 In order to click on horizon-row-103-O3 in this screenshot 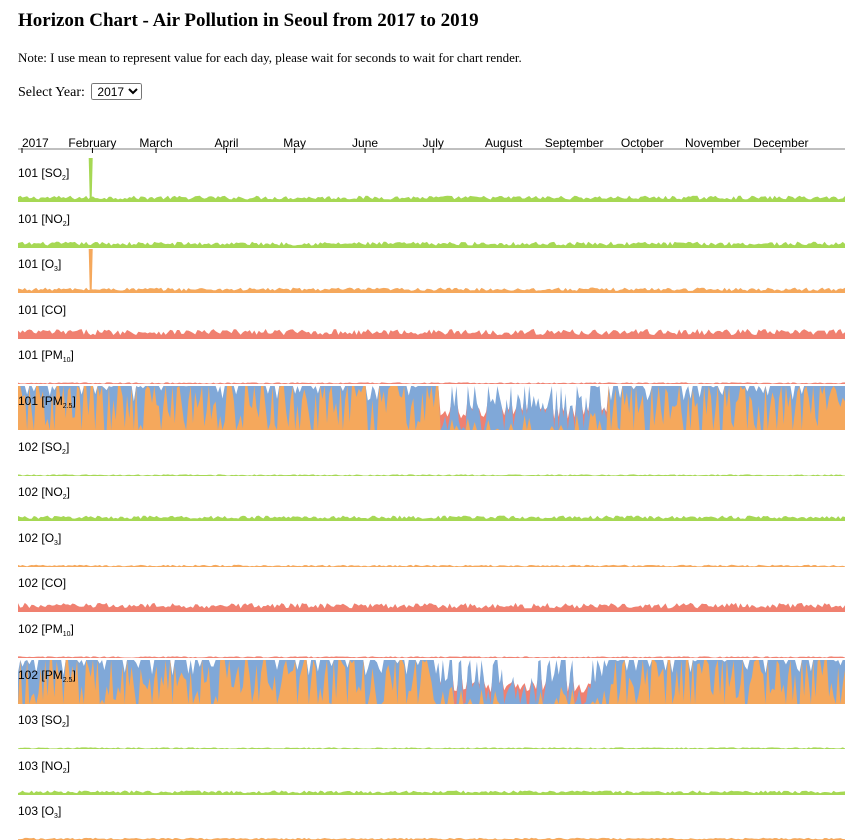, I will do `click(431, 839)`.